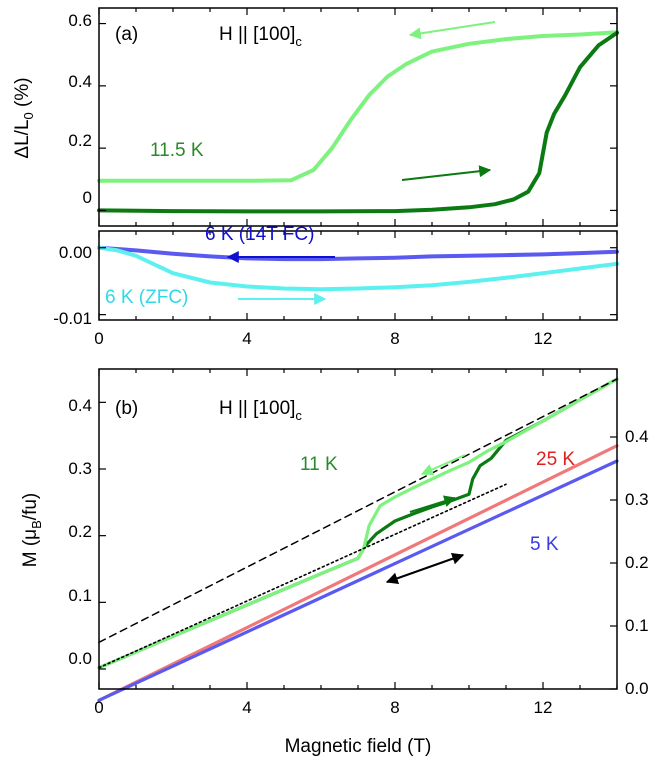  What do you see at coordinates (177, 150) in the screenshot?
I see `label-11-5K: 11.5 K` at bounding box center [177, 150].